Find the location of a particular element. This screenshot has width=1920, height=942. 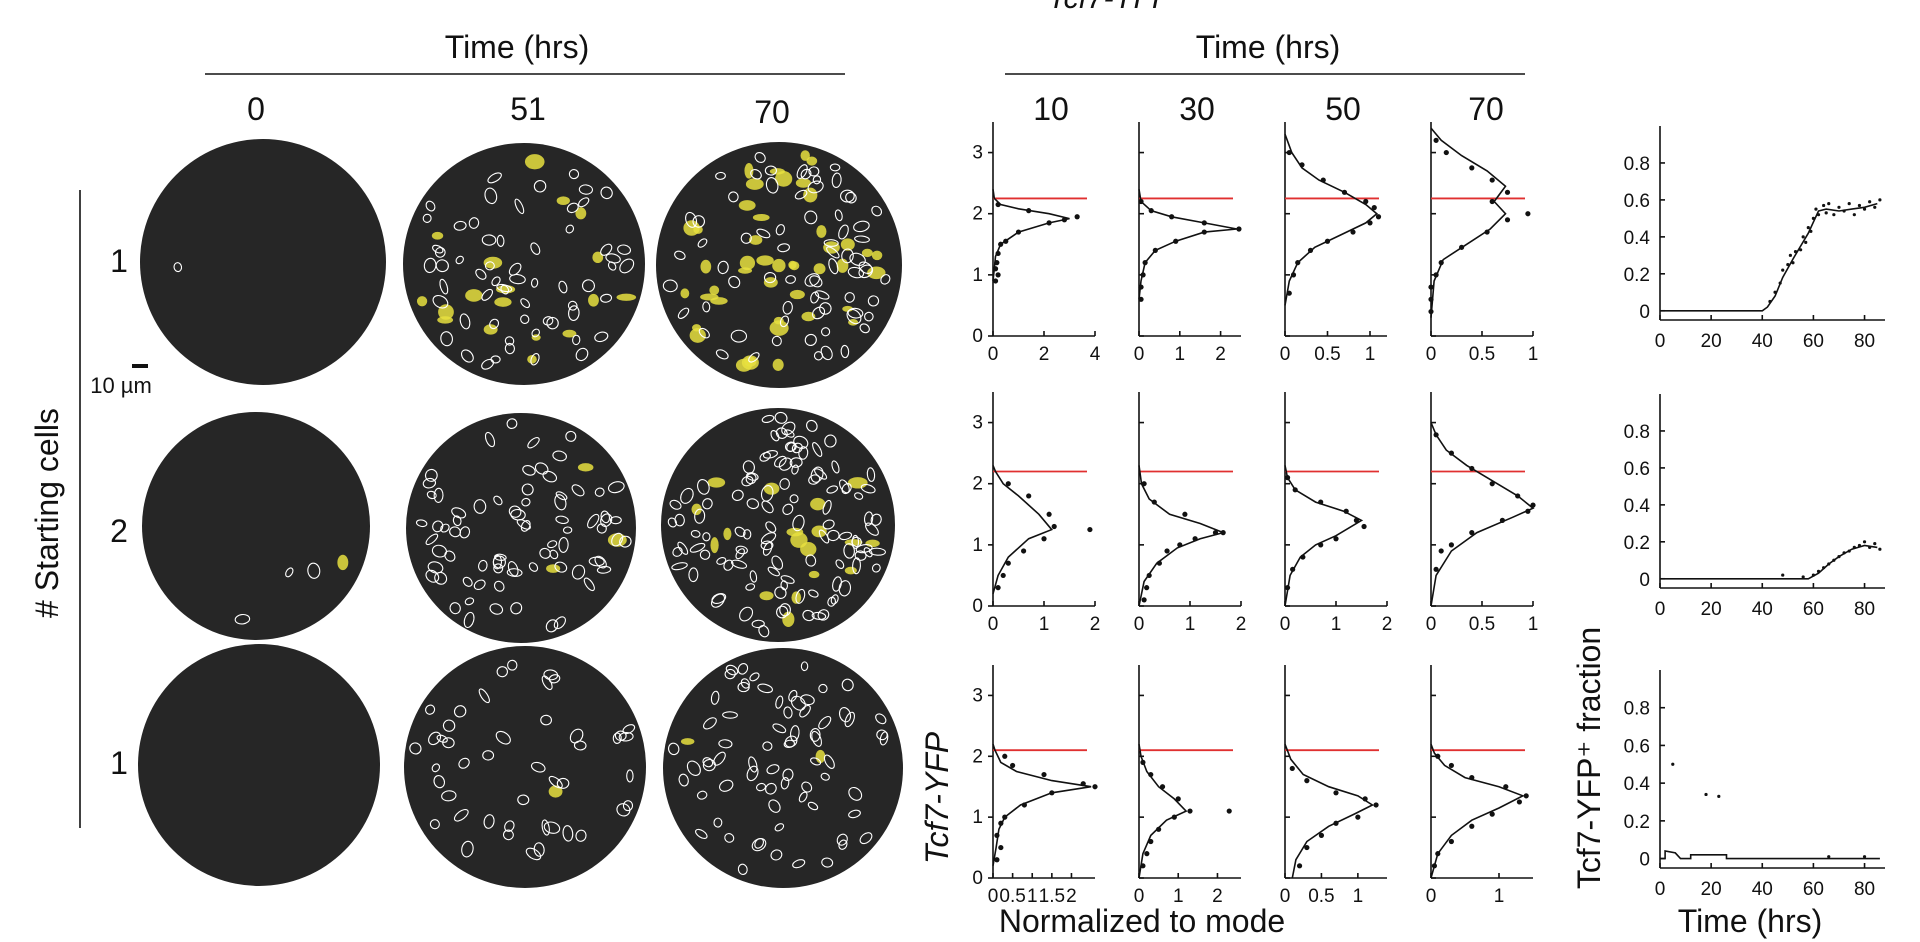

well-image is located at coordinates (524, 264).